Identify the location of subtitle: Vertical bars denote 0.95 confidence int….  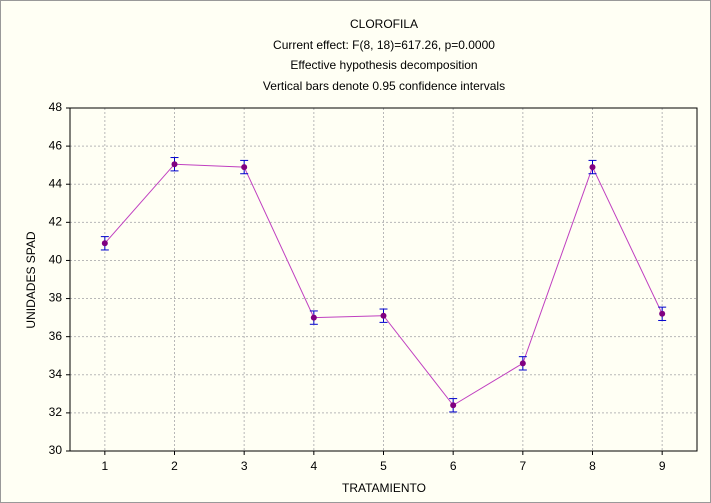
(384, 86).